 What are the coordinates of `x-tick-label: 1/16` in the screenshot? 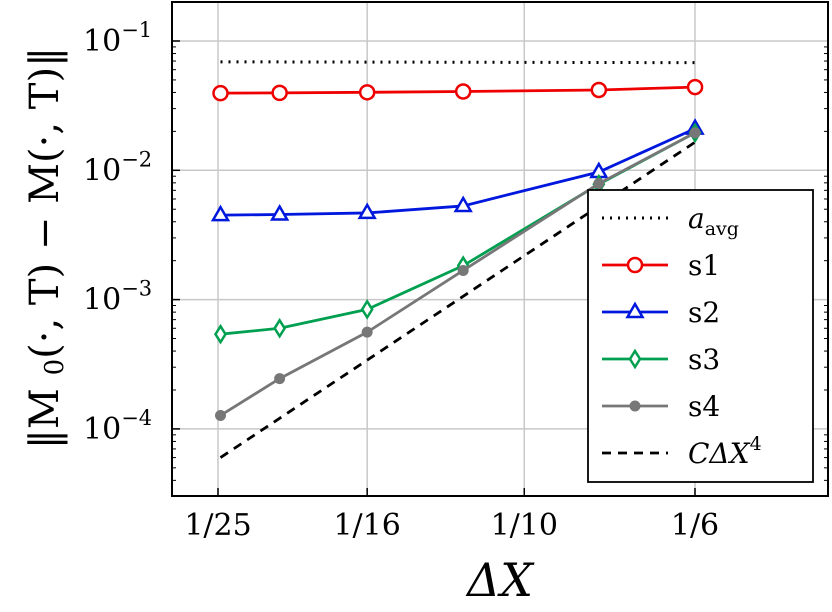 It's located at (366, 525).